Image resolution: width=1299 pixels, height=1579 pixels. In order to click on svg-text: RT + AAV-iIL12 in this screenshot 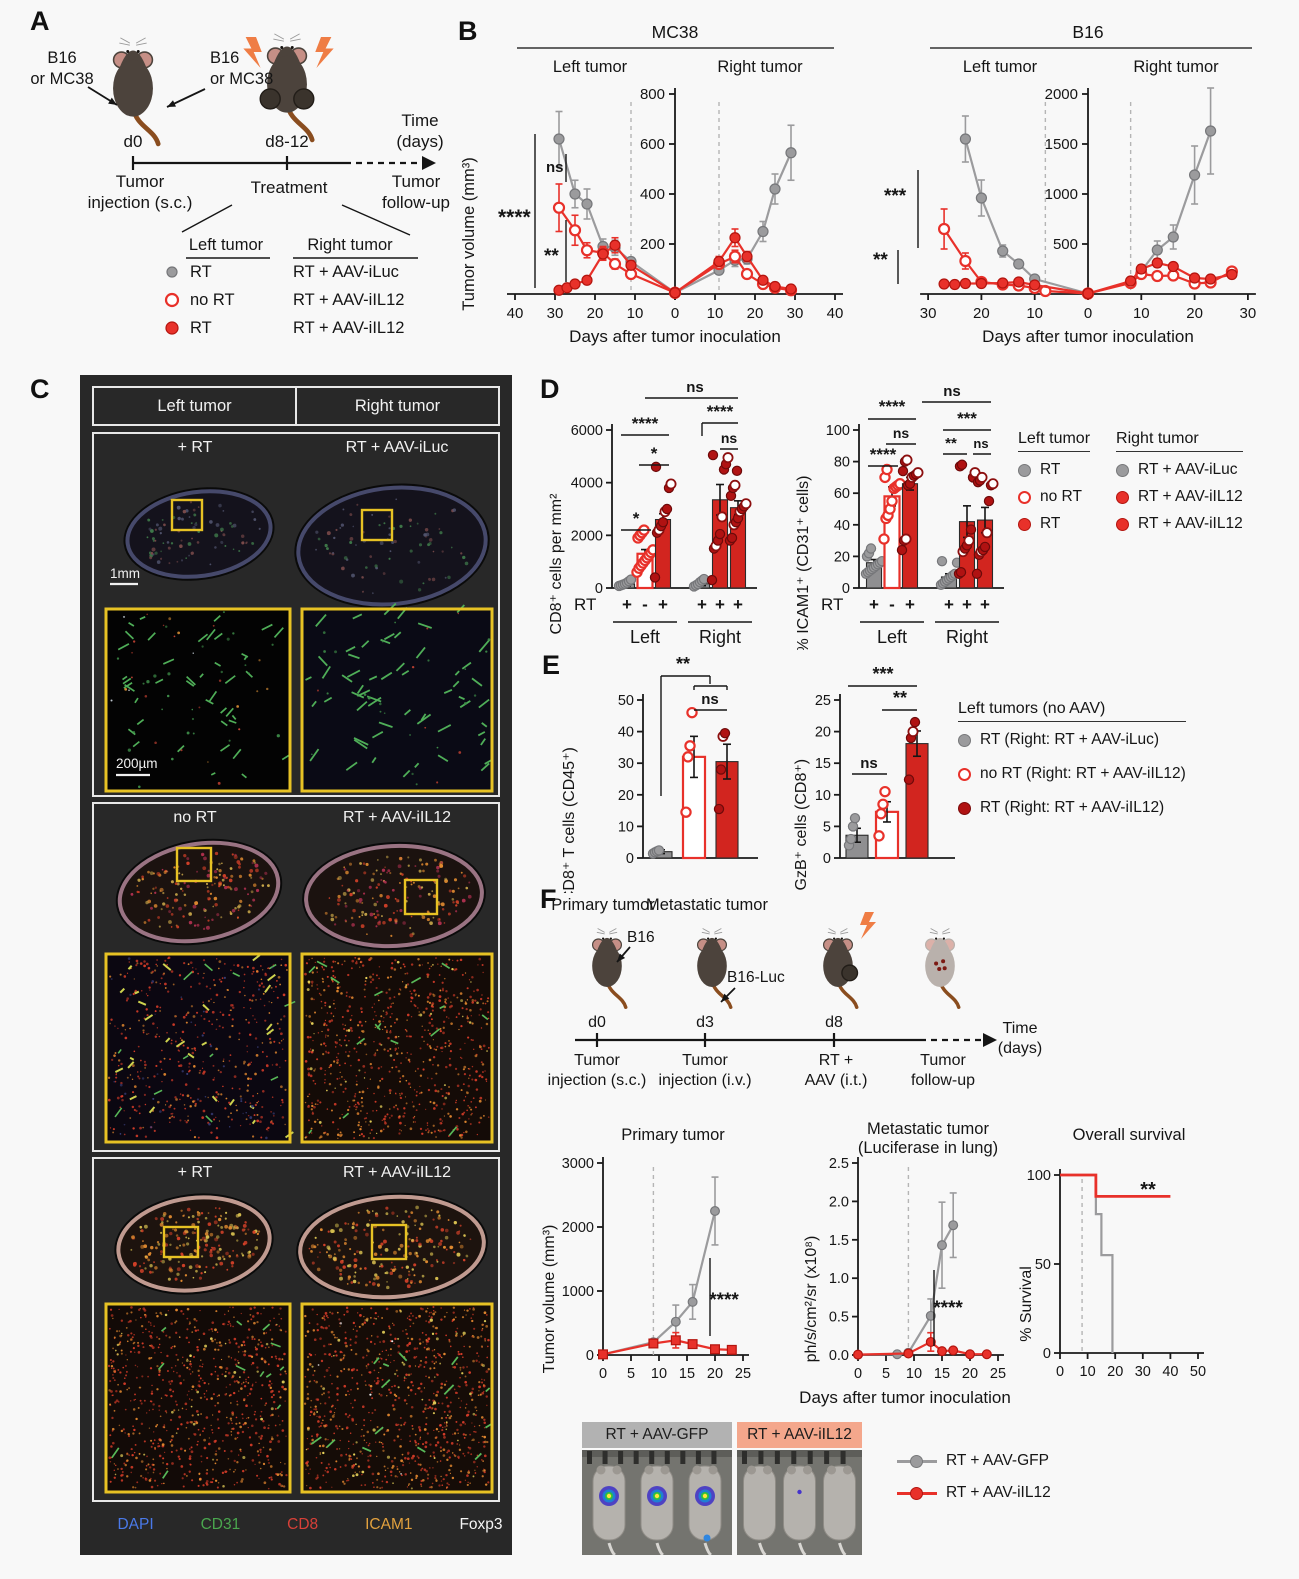, I will do `click(348, 300)`.